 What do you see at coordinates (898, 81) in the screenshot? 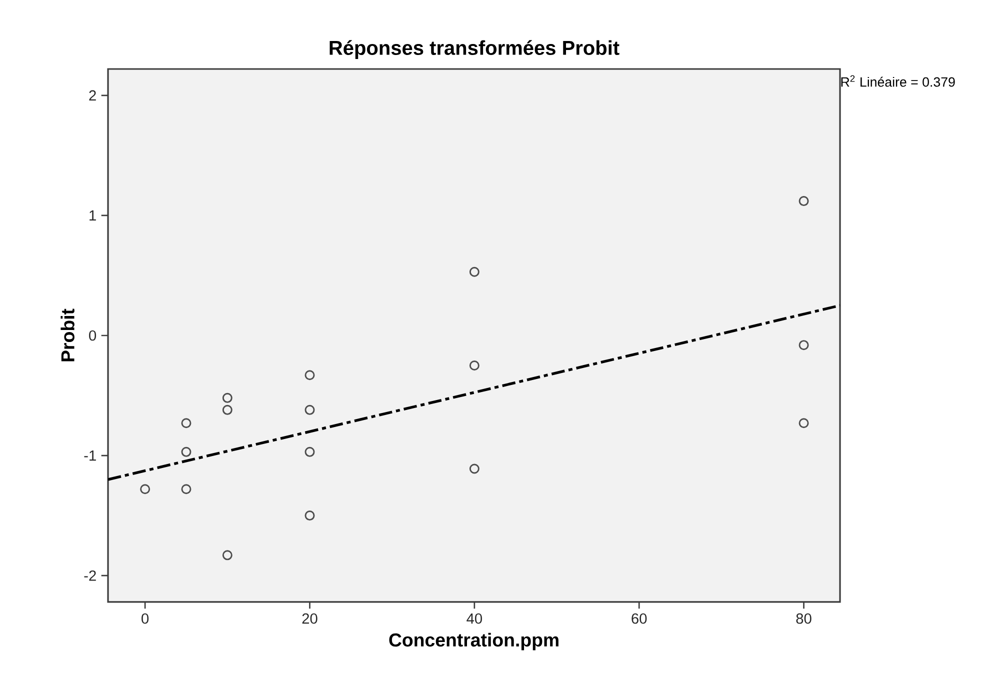
I see `text: R$^{2}$ Linéaire = 0.379` at bounding box center [898, 81].